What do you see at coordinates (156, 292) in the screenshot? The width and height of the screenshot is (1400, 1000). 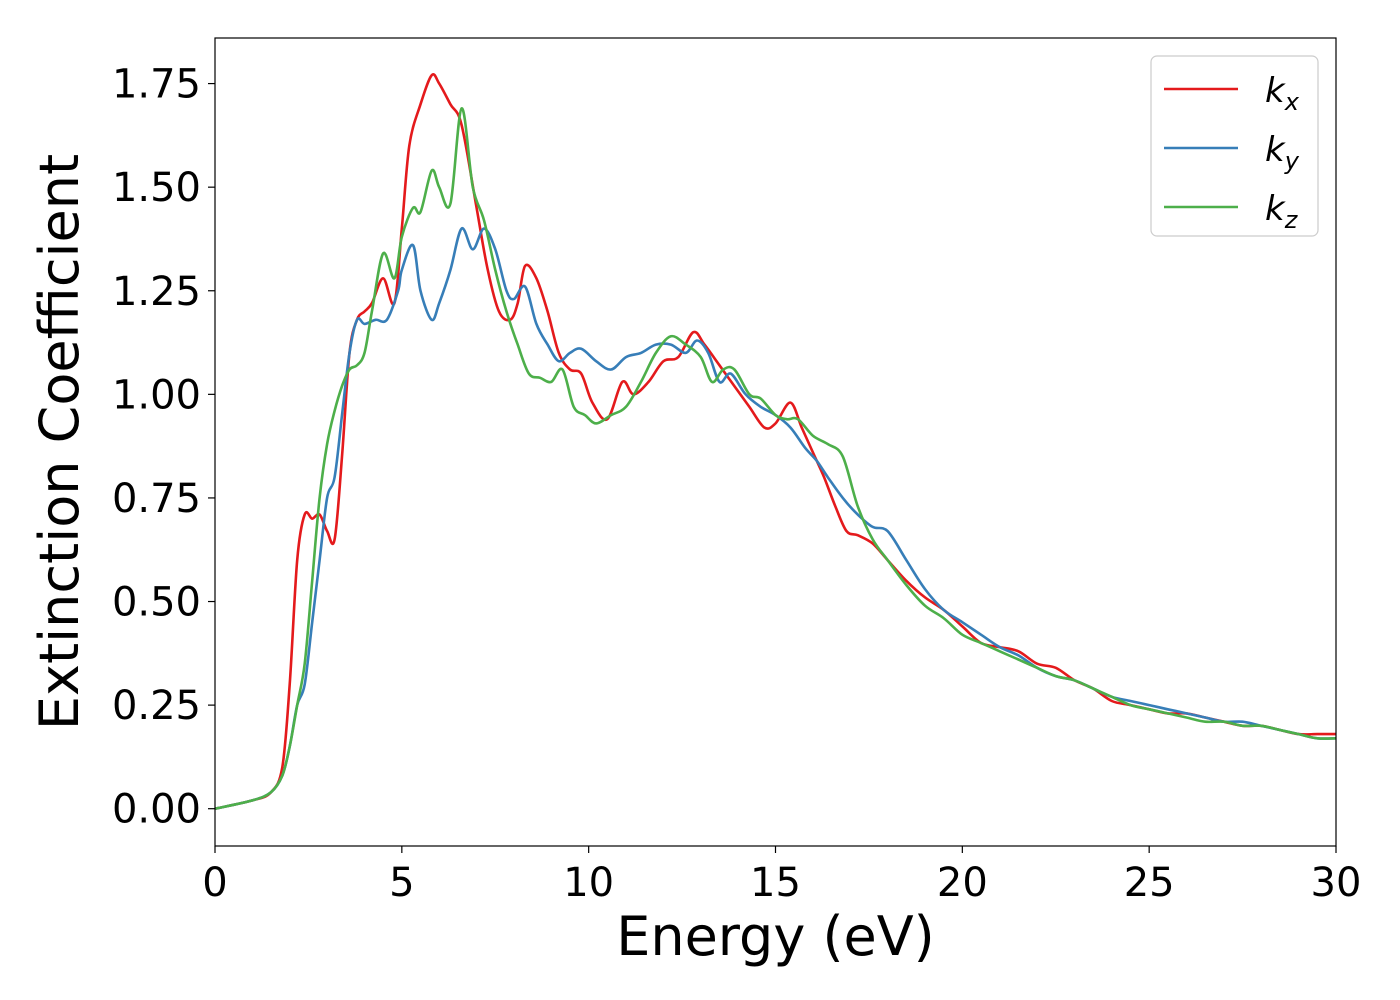 I see `y-tick-label: 1.25` at bounding box center [156, 292].